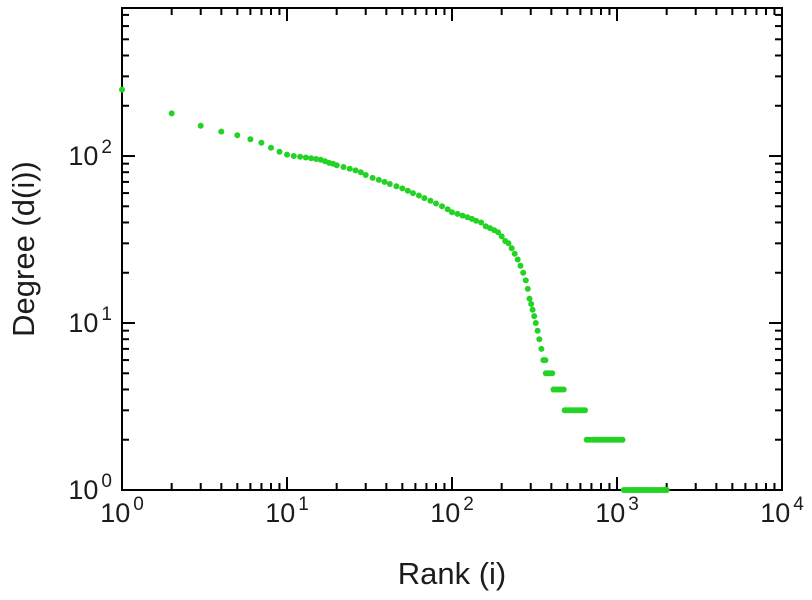 The width and height of the screenshot is (812, 600). I want to click on tick-label: 10 3, so click(617, 511).